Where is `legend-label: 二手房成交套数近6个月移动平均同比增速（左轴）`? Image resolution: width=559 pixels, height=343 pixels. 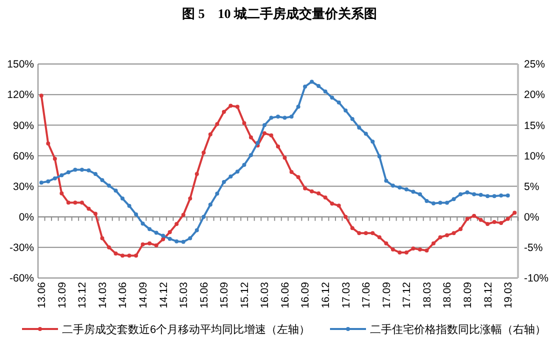 legend-label: 二手房成交套数近6个月移动平均同比增速（左轴） is located at coordinates (186, 329).